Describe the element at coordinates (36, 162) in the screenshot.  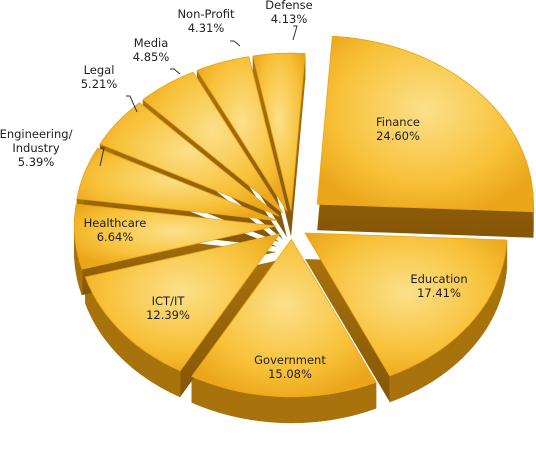
I see `slice-value-label: 5.39%` at that location.